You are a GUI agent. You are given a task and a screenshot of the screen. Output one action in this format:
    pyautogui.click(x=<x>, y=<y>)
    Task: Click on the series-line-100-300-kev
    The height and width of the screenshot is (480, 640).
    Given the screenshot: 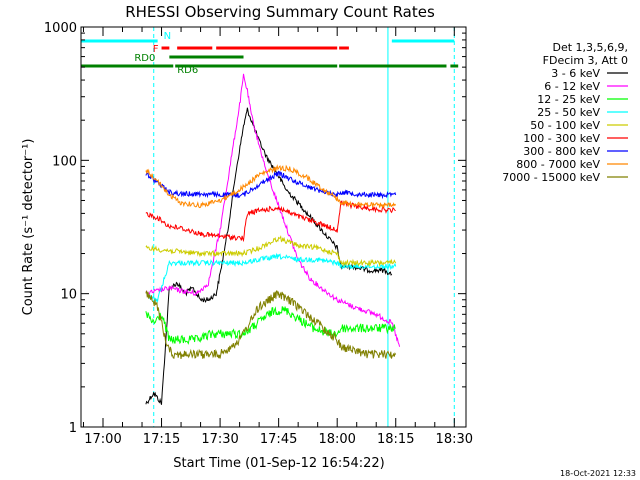 What is the action you would take?
    pyautogui.click(x=270, y=221)
    